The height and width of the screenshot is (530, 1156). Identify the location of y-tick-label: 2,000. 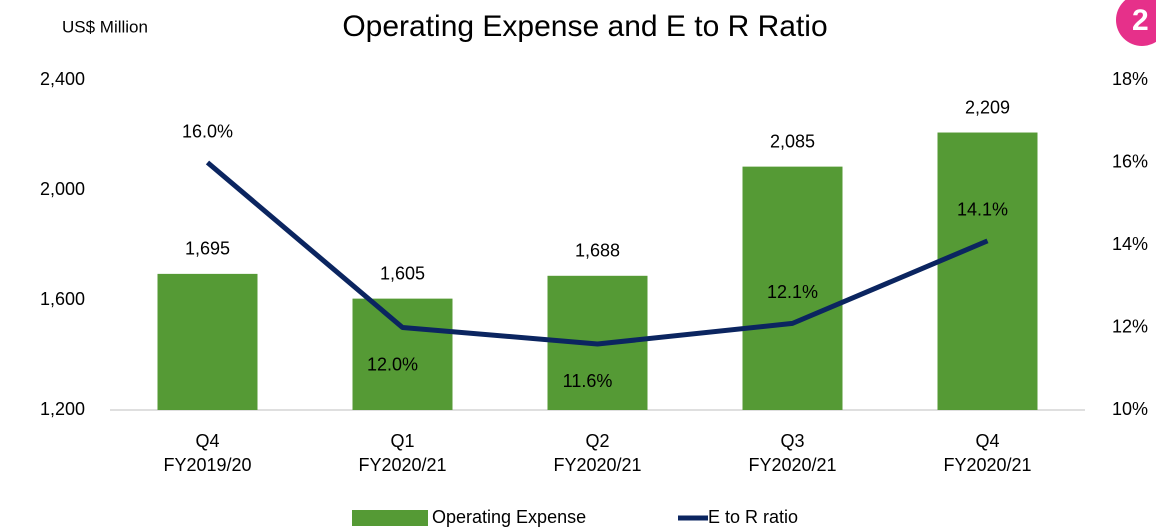
(62, 189).